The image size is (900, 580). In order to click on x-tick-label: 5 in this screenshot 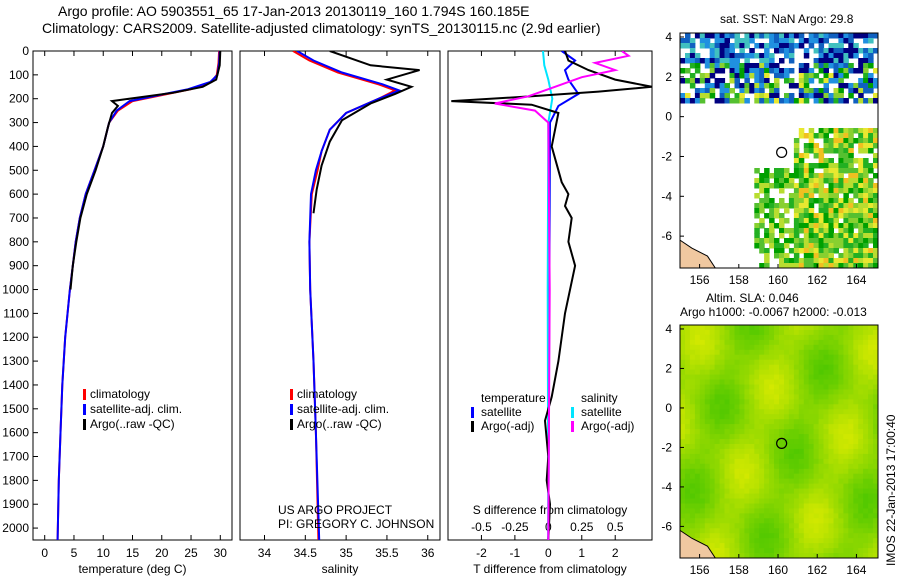, I will do `click(74, 553)`.